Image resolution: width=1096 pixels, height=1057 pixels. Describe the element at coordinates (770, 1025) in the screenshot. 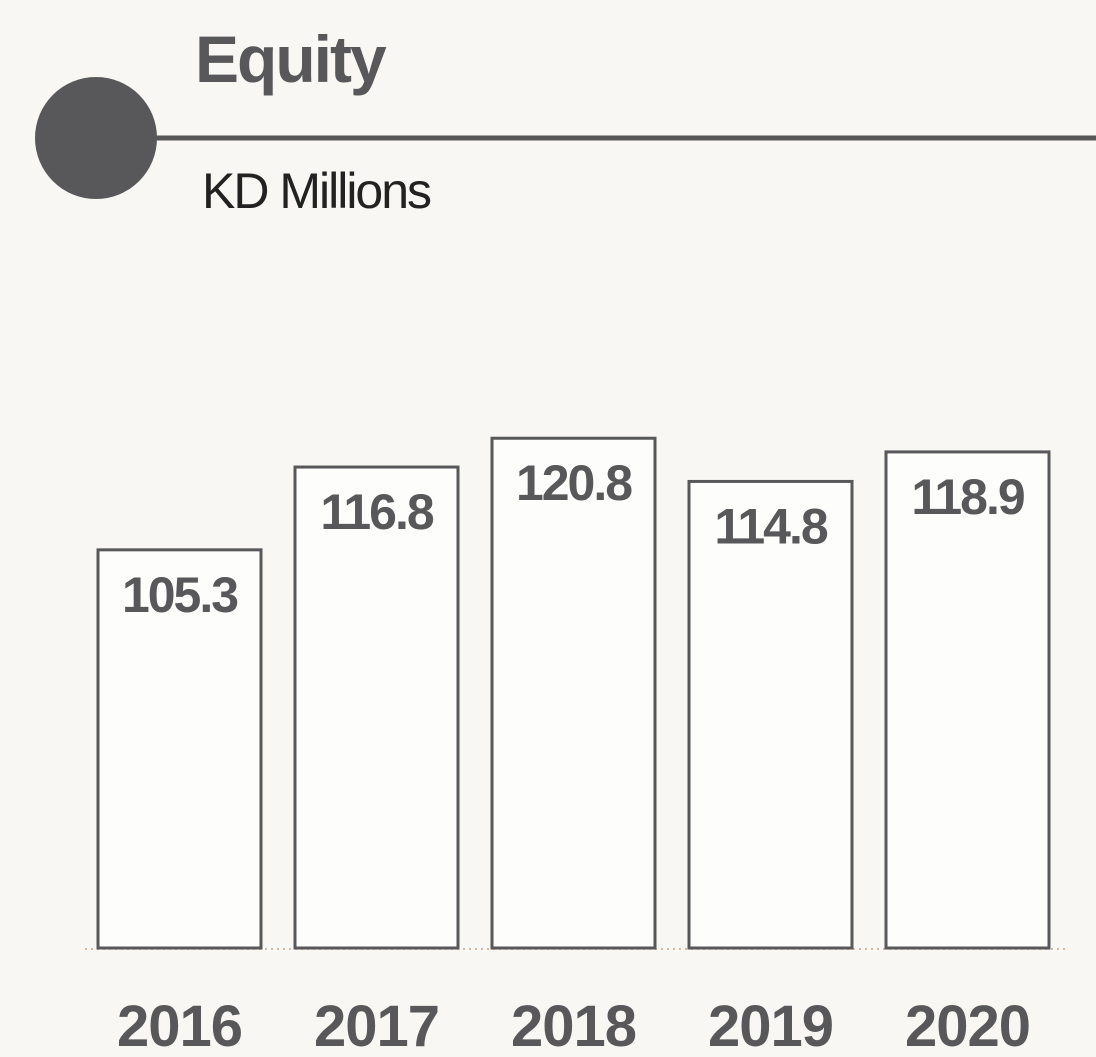

I see `x-tick-label: 2019` at that location.